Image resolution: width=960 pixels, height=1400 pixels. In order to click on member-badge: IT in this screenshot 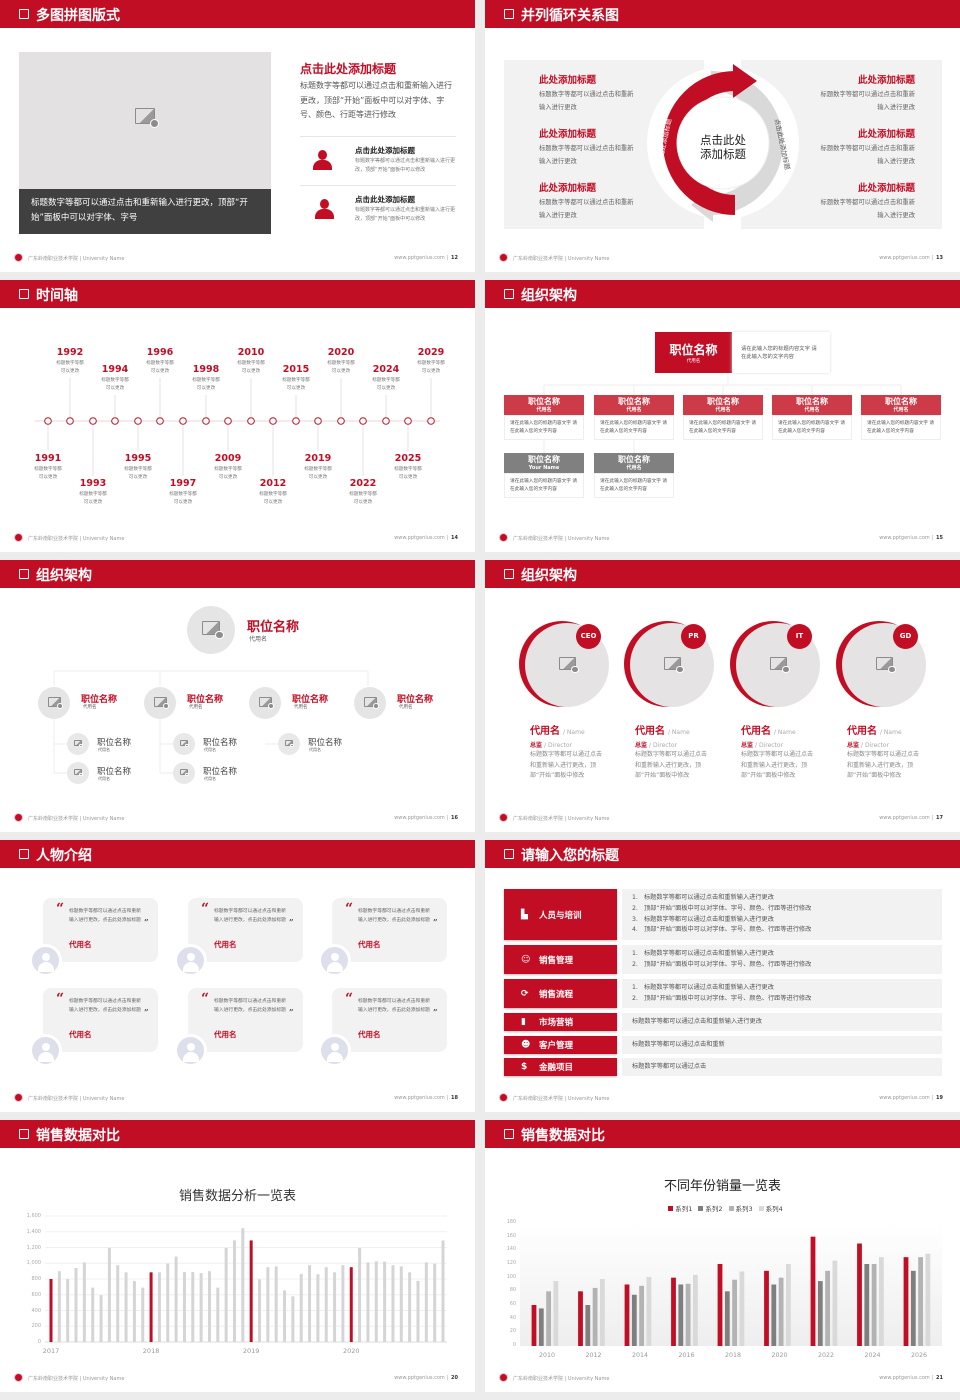, I will do `click(799, 636)`.